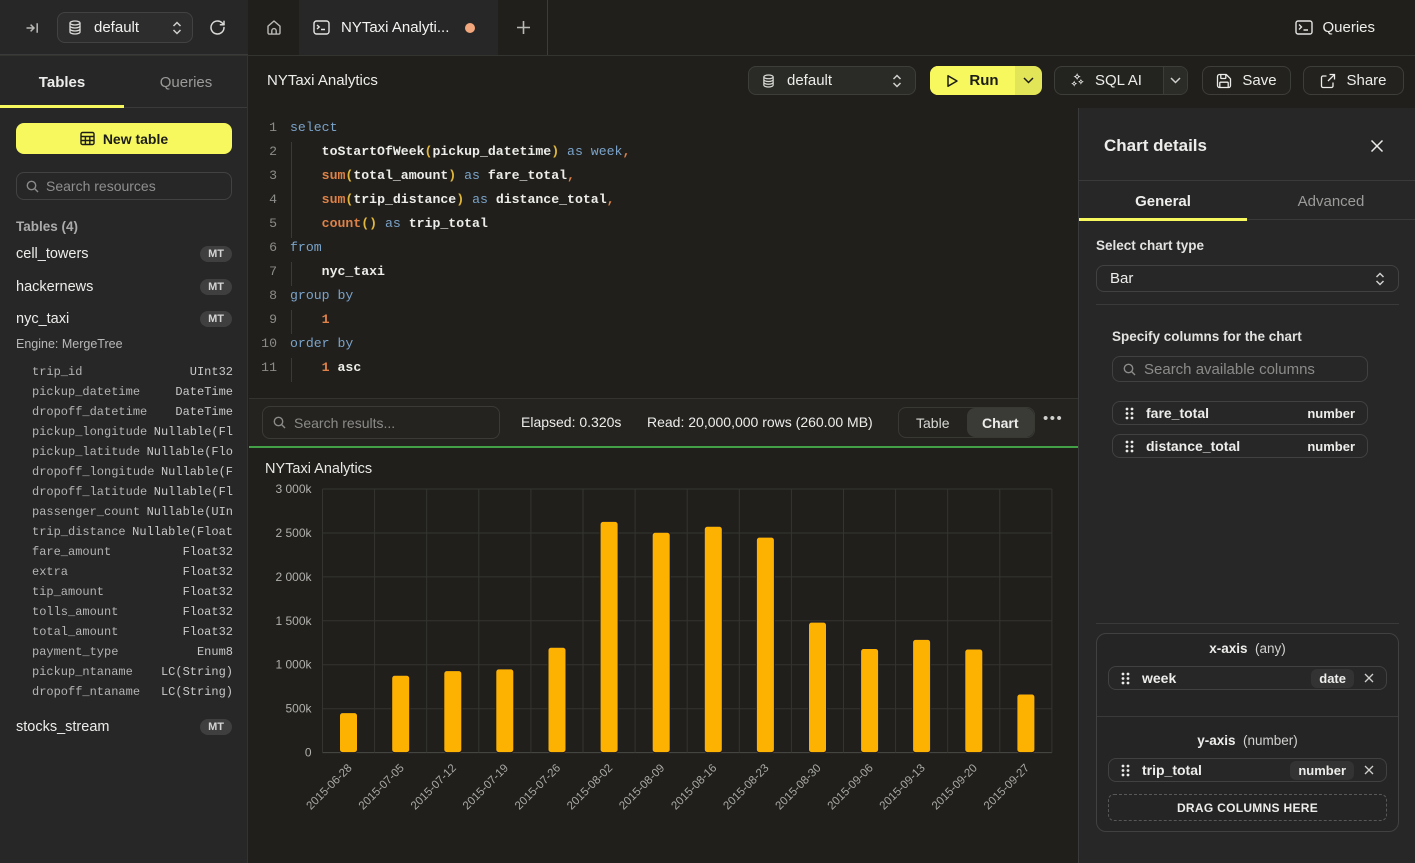  Describe the element at coordinates (308, 753) in the screenshot. I see `svg-text: 0` at that location.